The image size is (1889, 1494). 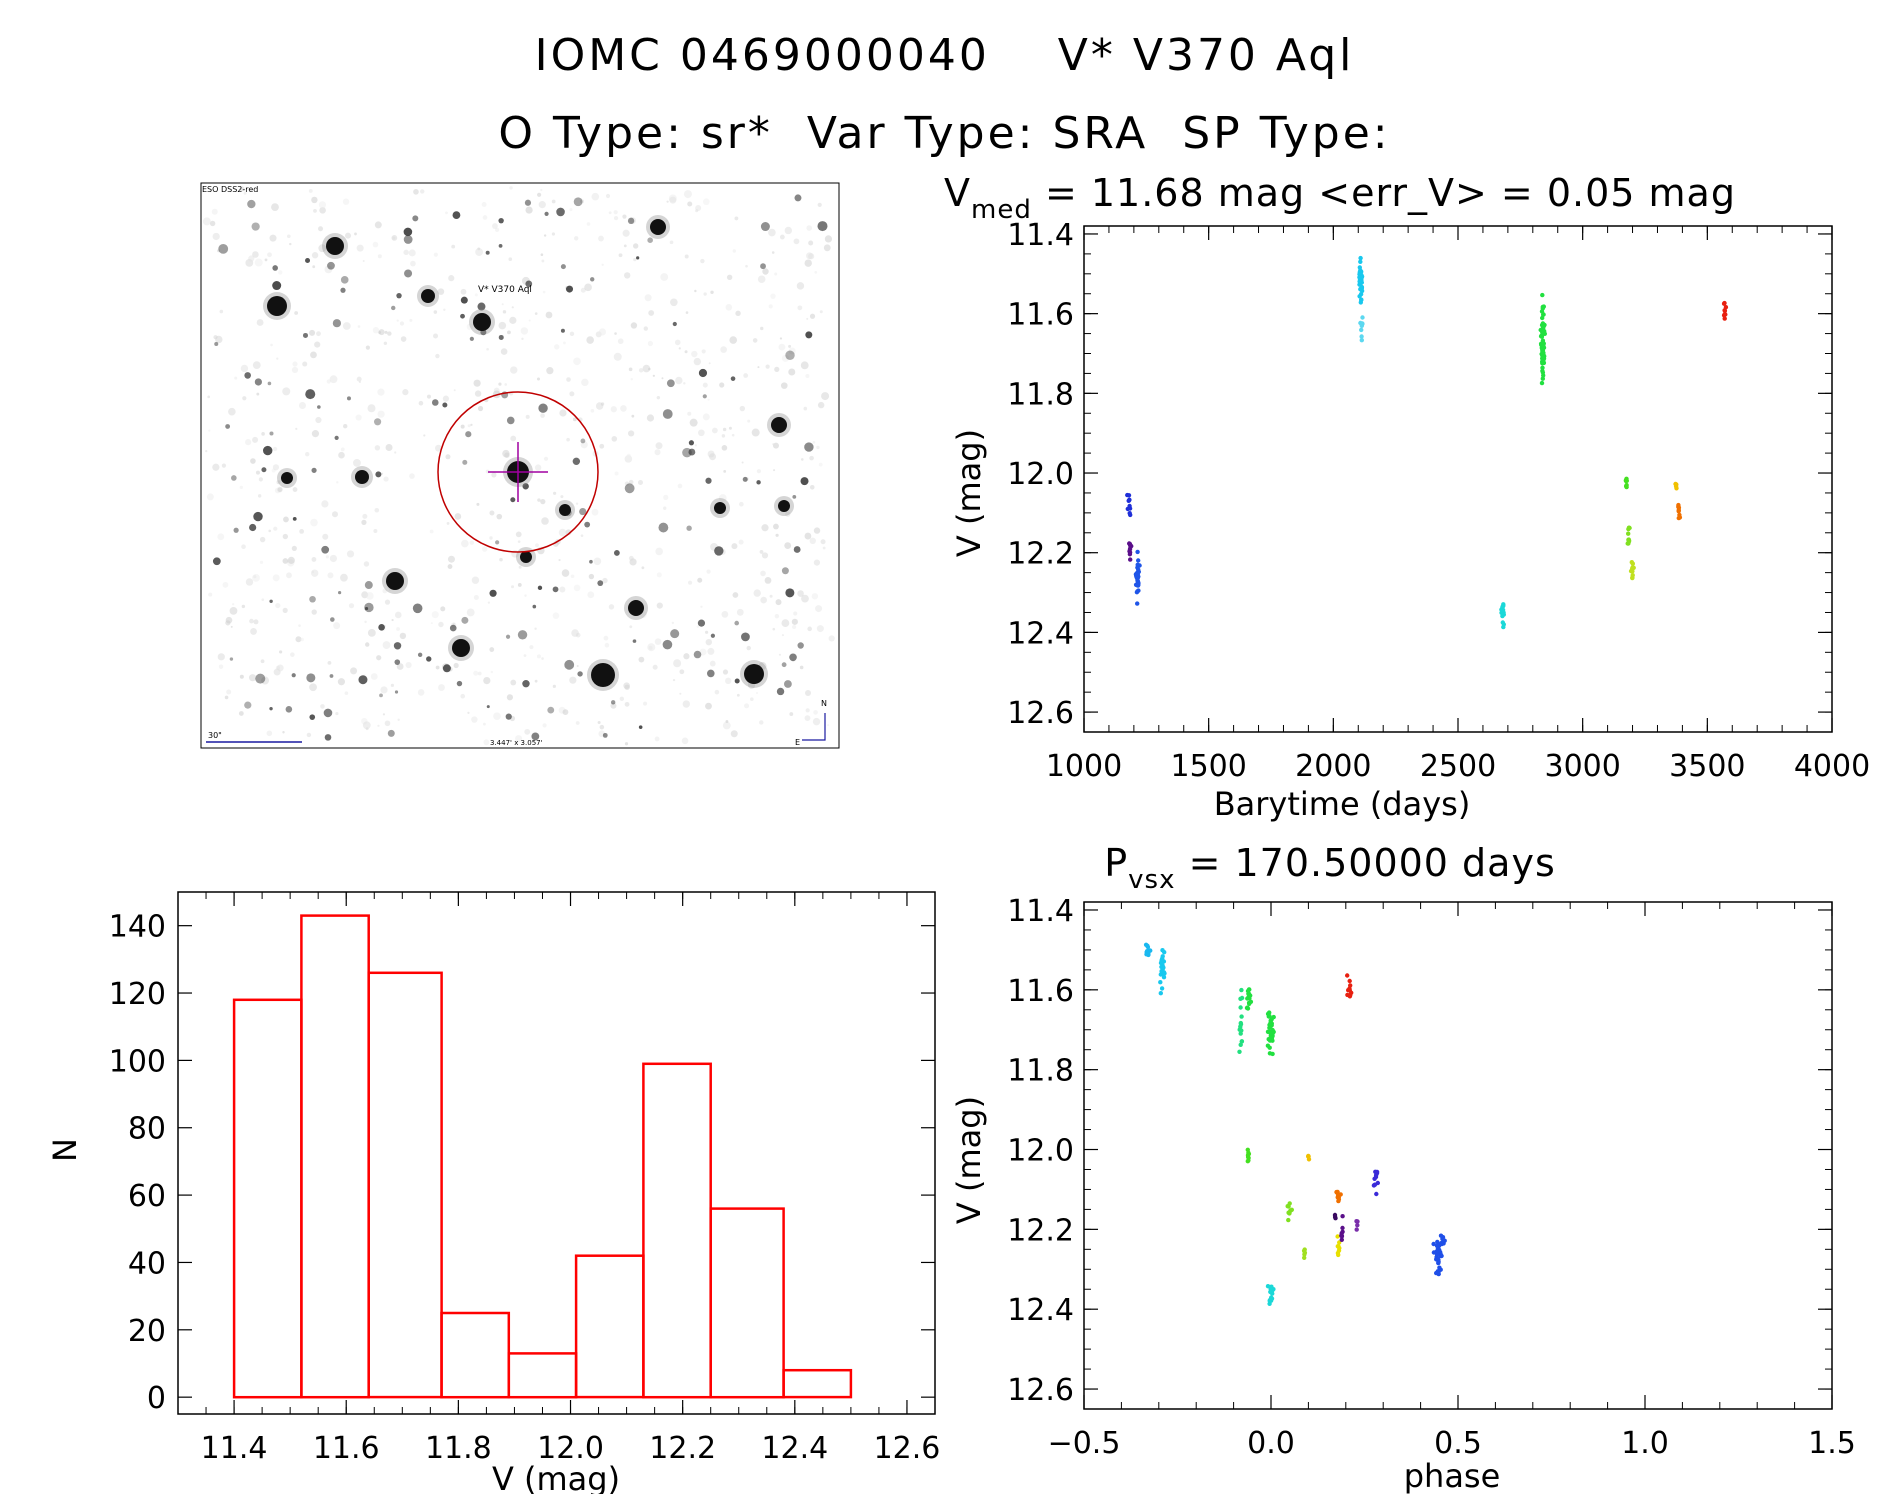 I want to click on histogram-bars, so click(x=542, y=1156).